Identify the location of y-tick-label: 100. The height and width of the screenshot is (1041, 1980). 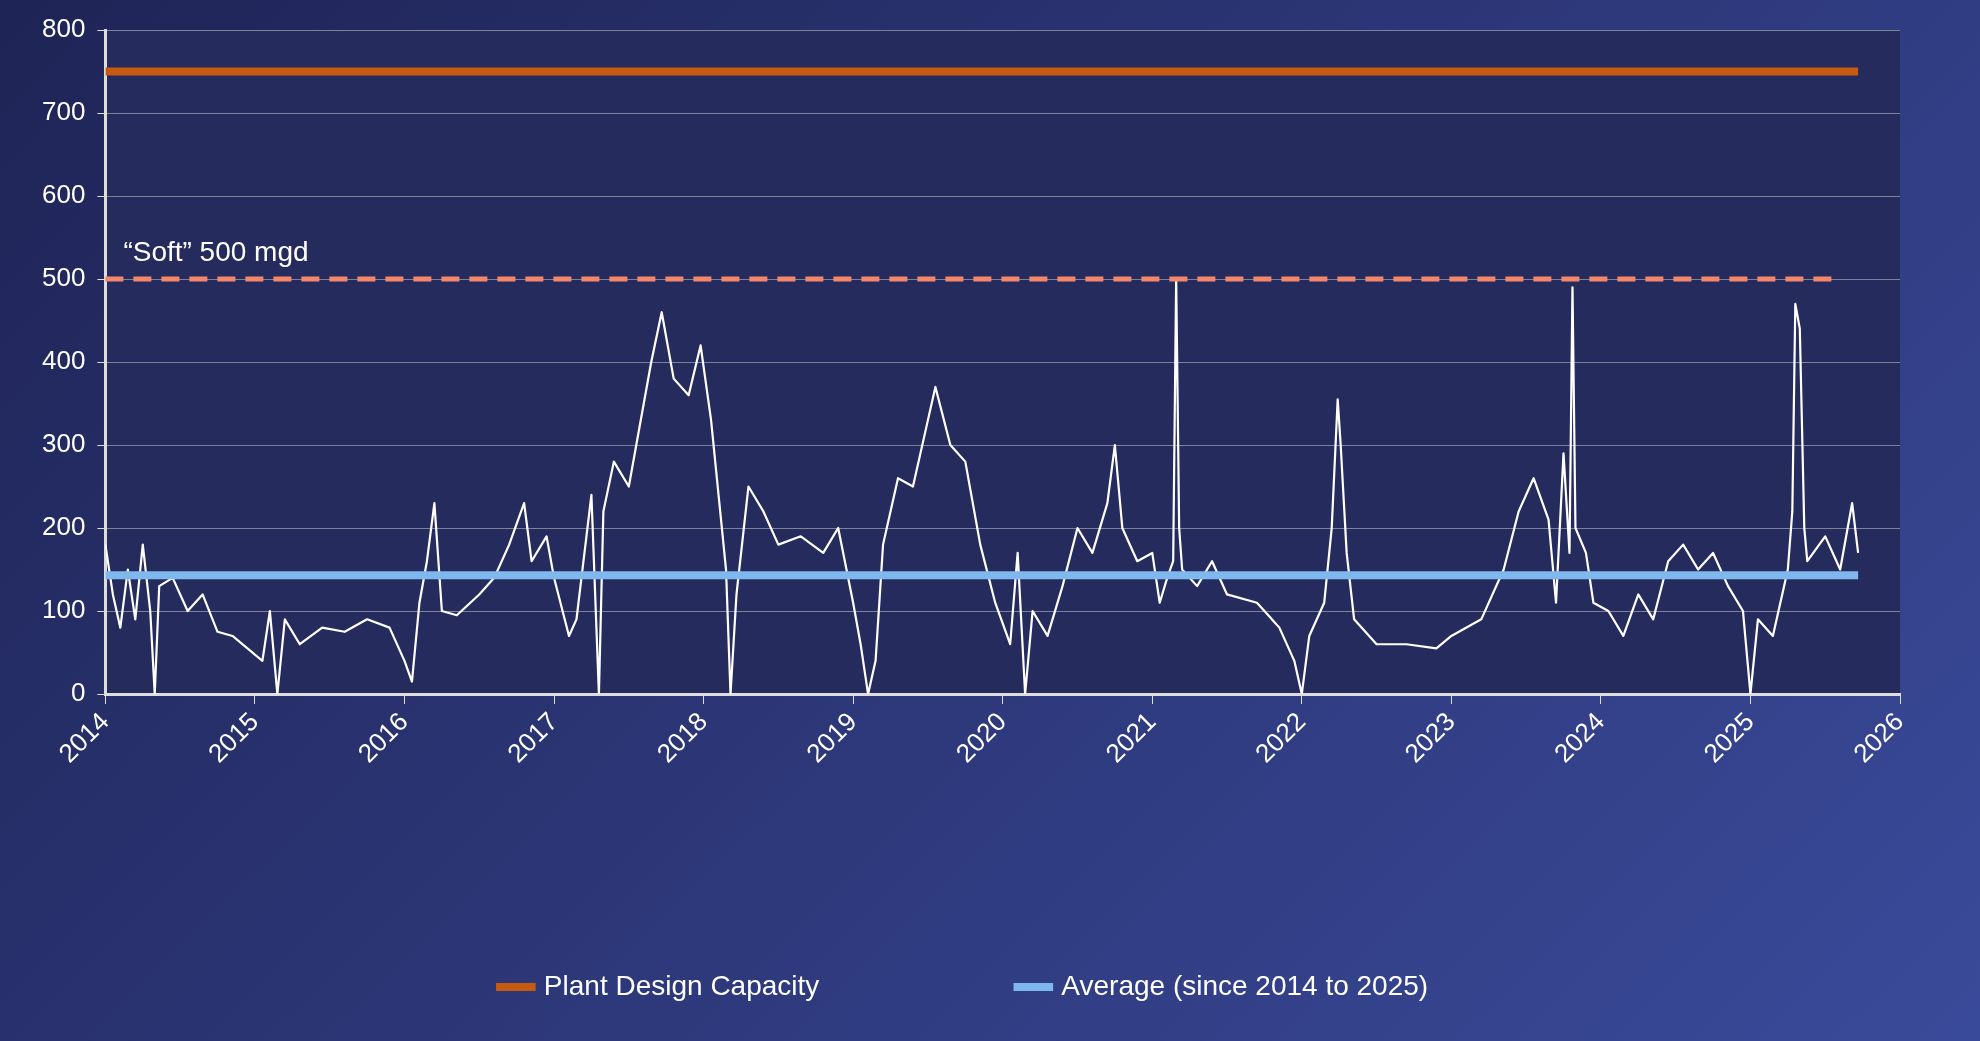
(63, 609).